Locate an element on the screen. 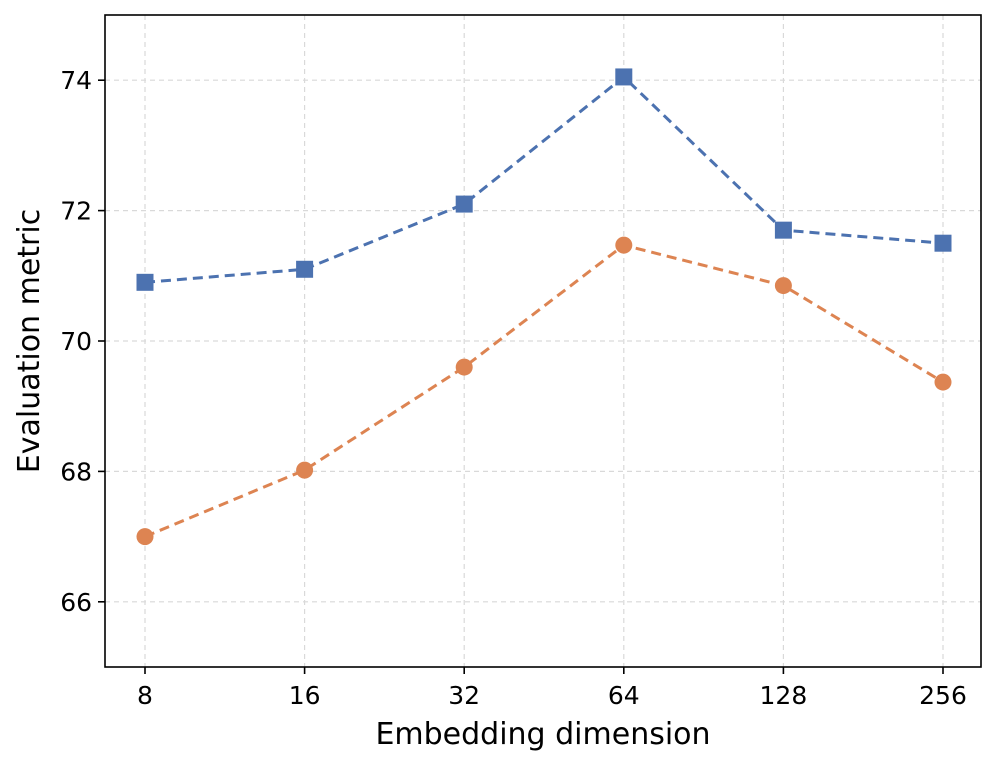 This screenshot has height=765, width=997. y-tick-label: 72 is located at coordinates (76, 211).